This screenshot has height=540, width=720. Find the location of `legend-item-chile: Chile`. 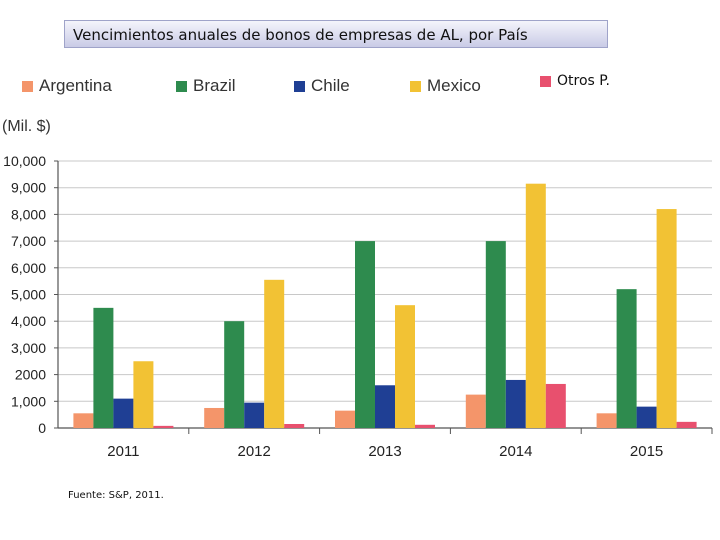

legend-item-chile: Chile is located at coordinates (322, 86).